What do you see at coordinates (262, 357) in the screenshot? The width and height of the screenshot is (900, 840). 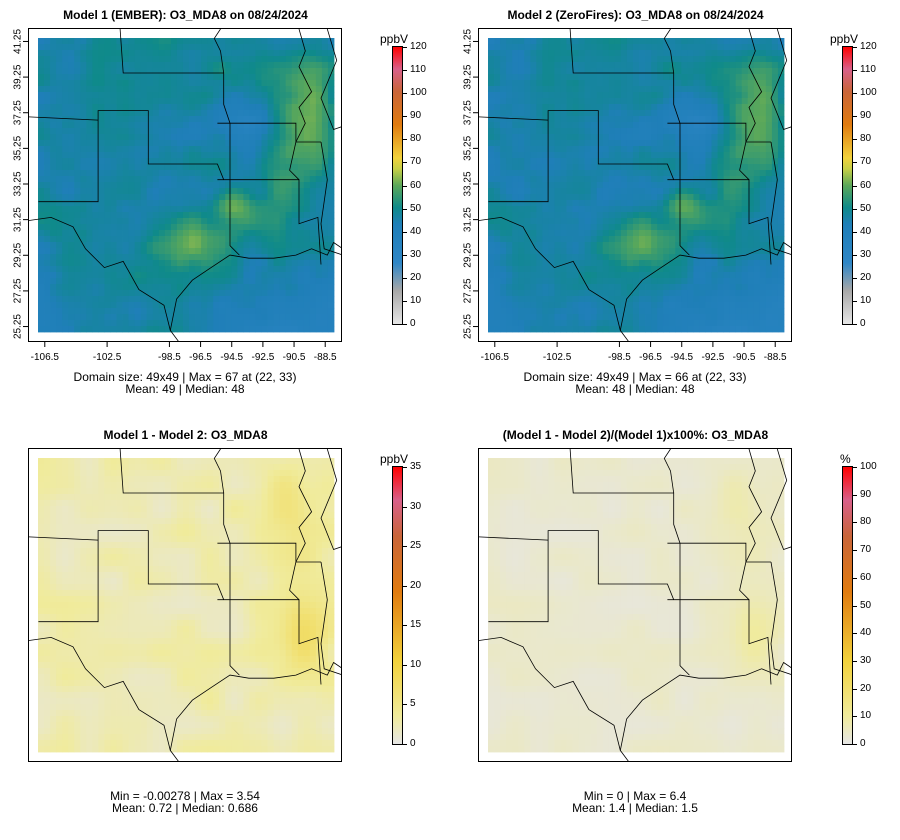 I see `x-tick-label: -92.5` at bounding box center [262, 357].